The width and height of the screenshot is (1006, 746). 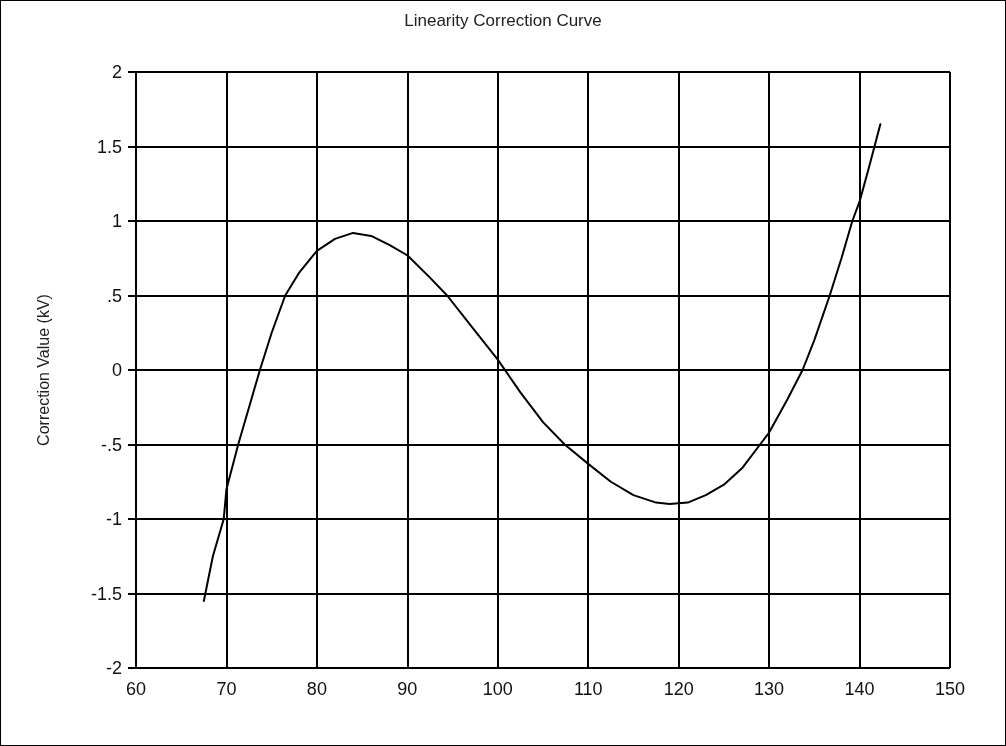 What do you see at coordinates (114, 295) in the screenshot?
I see `y-tick-label: .5` at bounding box center [114, 295].